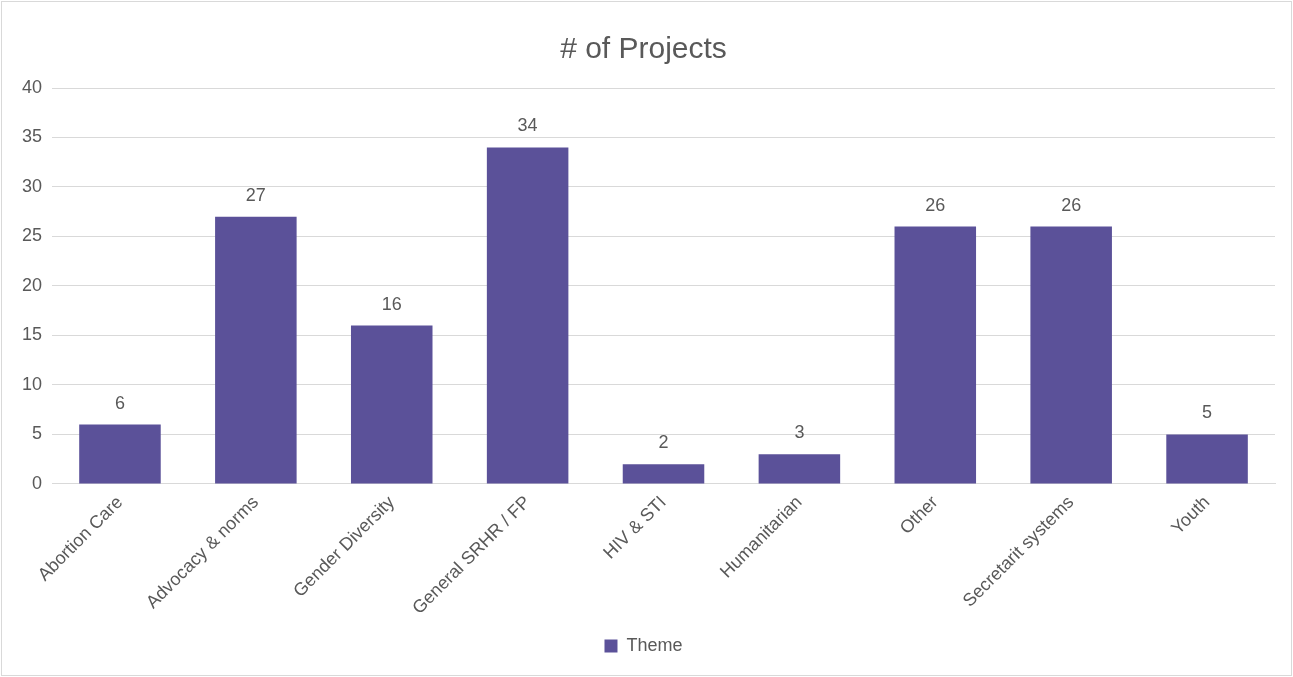 The image size is (1293, 677). What do you see at coordinates (37, 433) in the screenshot?
I see `y-tick-label: 5` at bounding box center [37, 433].